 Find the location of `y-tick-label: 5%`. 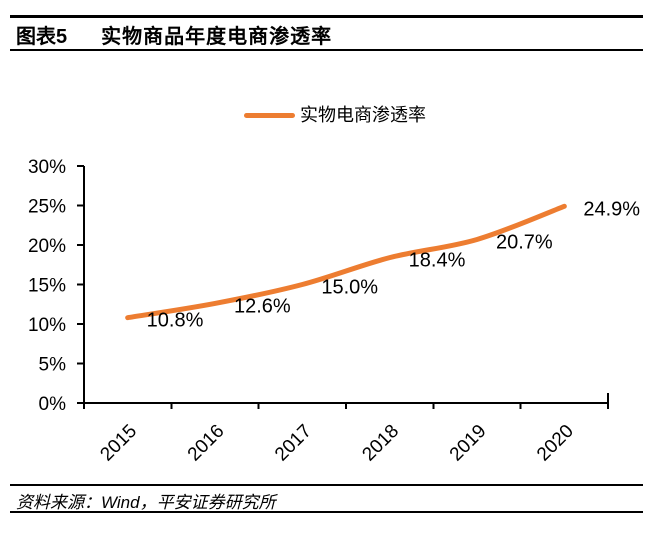

y-tick-label: 5% is located at coordinates (53, 365).